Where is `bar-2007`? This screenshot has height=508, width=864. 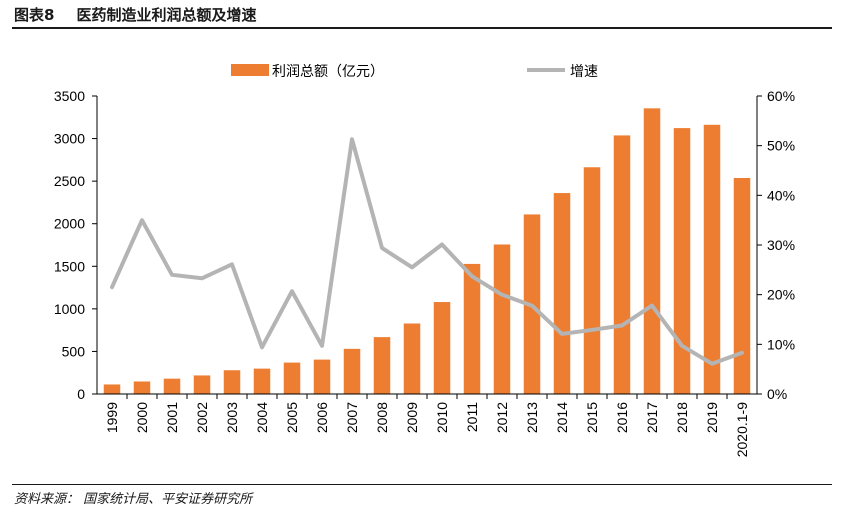
bar-2007 is located at coordinates (352, 371).